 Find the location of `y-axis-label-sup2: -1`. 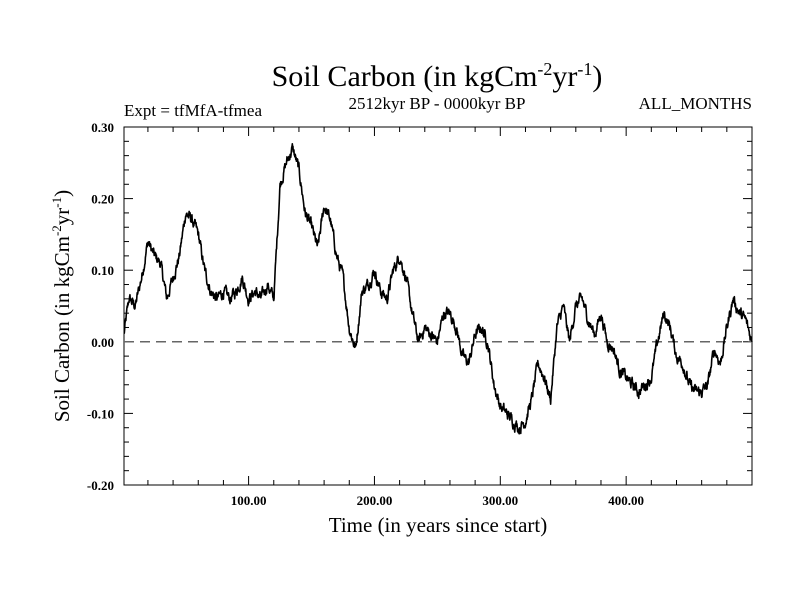

y-axis-label-sup2: -1 is located at coordinates (56, 202).